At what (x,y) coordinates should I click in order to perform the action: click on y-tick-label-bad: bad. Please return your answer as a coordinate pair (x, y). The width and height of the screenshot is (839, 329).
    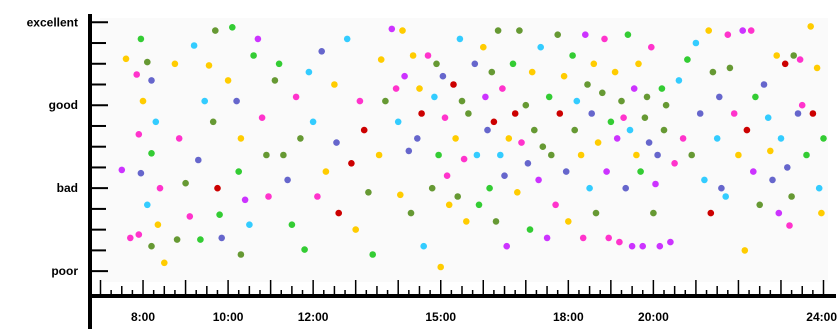
    Looking at the image, I should click on (67, 188).